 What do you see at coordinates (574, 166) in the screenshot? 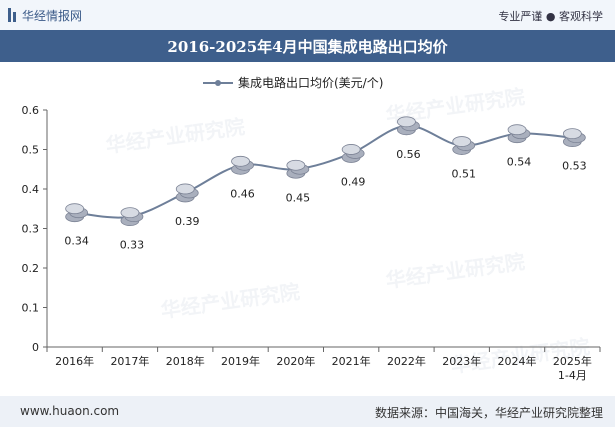
I see `data-label: 0.53` at bounding box center [574, 166].